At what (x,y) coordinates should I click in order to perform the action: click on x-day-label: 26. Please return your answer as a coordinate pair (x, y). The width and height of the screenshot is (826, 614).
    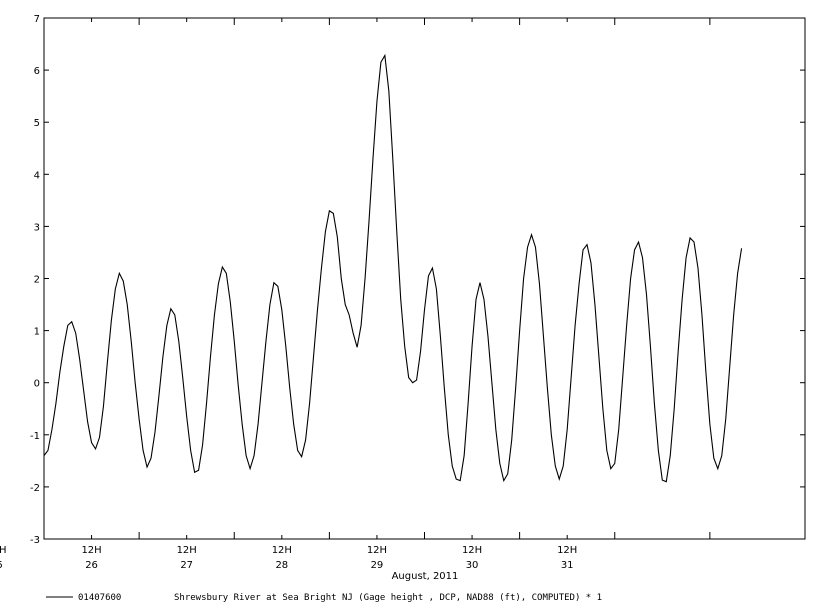
    Looking at the image, I should click on (91, 565).